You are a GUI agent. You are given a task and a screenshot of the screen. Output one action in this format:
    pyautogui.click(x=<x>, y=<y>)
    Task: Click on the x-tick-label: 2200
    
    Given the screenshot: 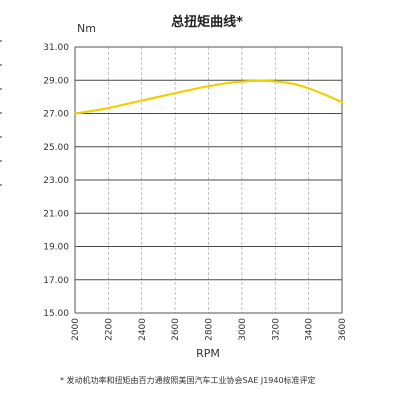 What is the action you would take?
    pyautogui.click(x=109, y=329)
    